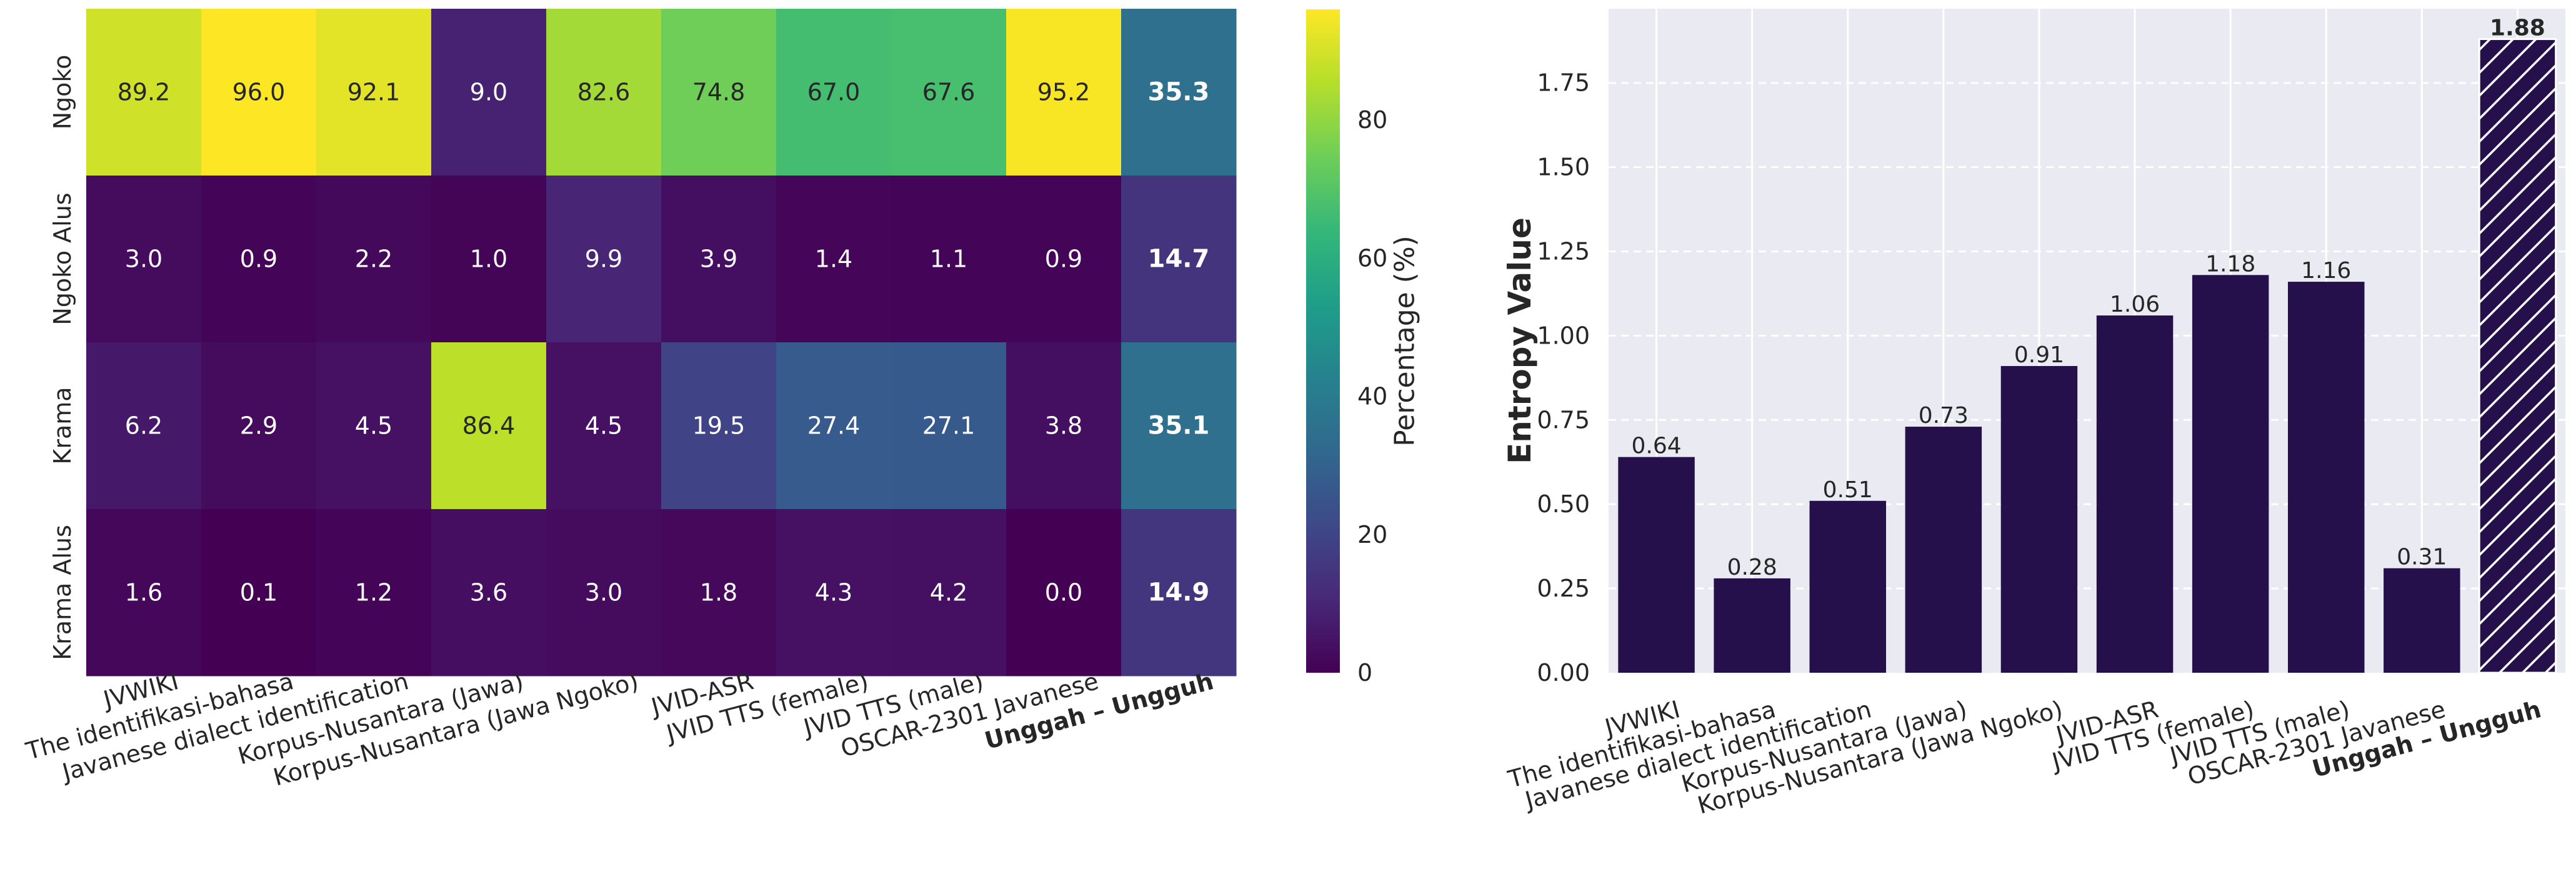 Image resolution: width=2576 pixels, height=877 pixels. I want to click on heatmap-cell-label: 95.2, so click(1064, 92).